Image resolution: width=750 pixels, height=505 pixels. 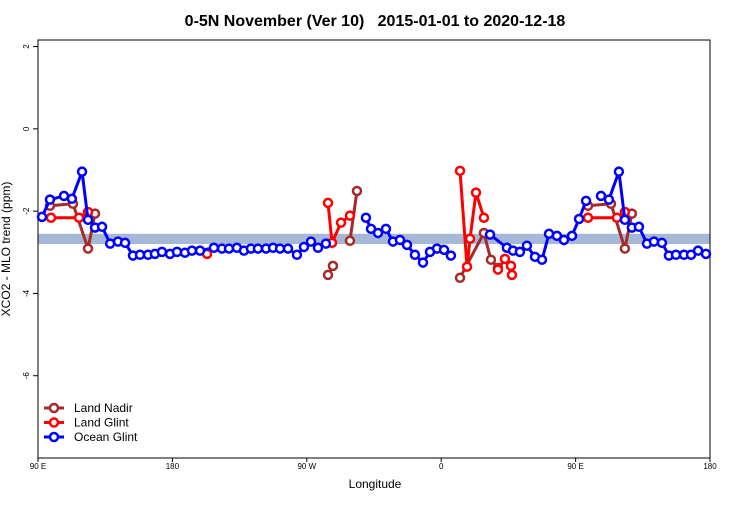 I want to click on y-tick-label: 2, so click(x=26, y=46).